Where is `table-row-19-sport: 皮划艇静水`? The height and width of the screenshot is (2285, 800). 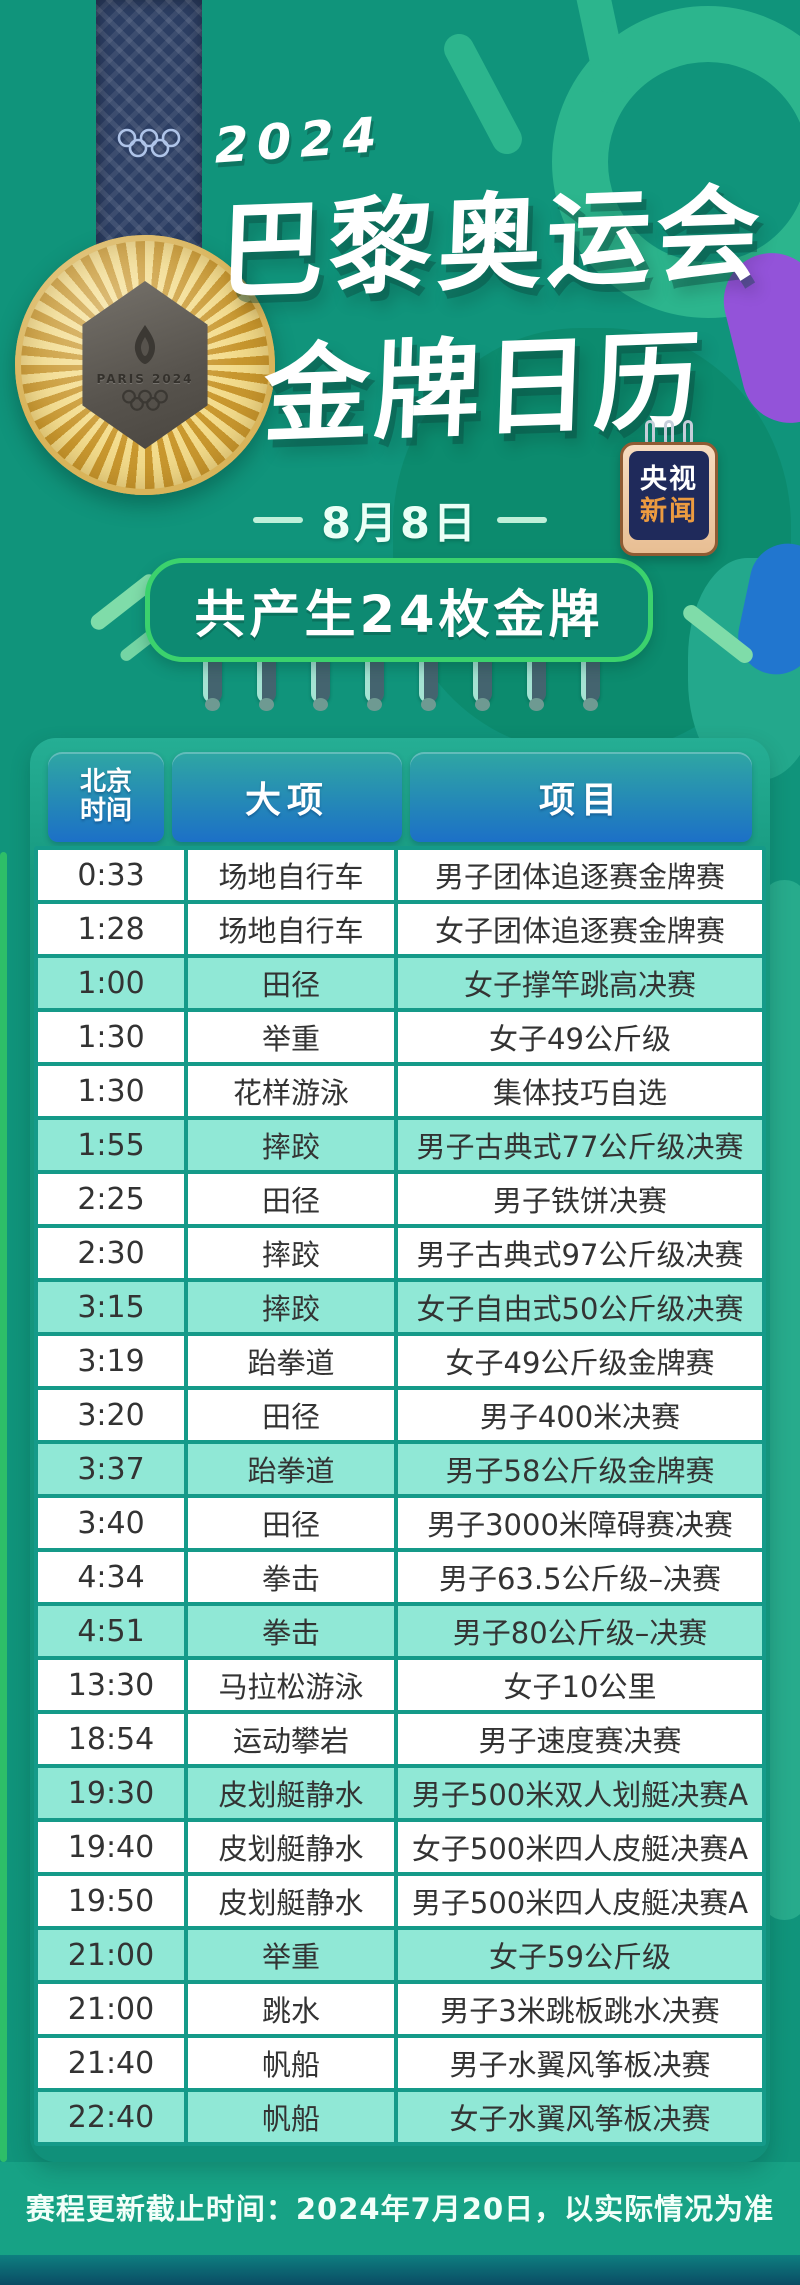 table-row-19-sport: 皮划艇静水 is located at coordinates (291, 1901).